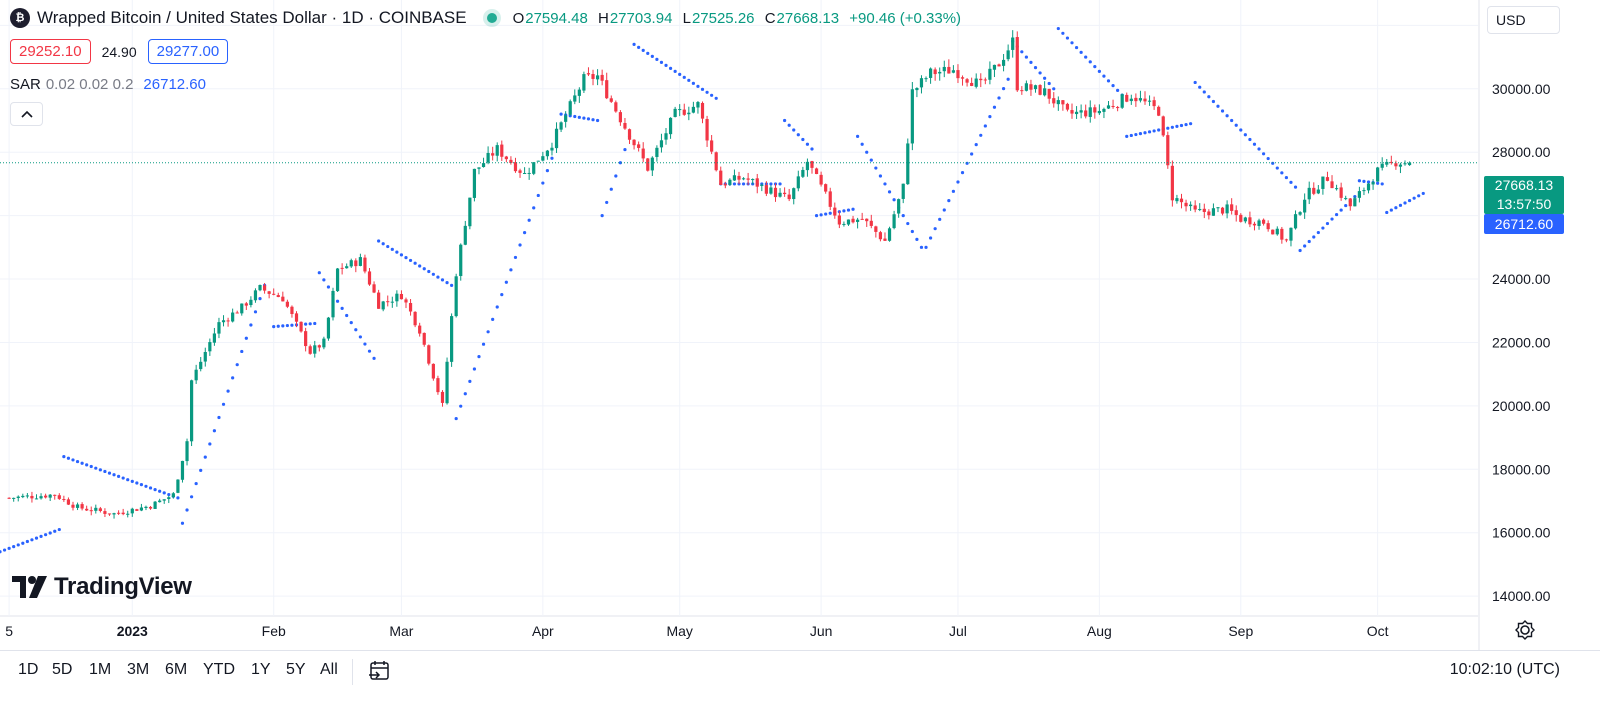  What do you see at coordinates (50, 51) in the screenshot?
I see `bid-price: 29252.10` at bounding box center [50, 51].